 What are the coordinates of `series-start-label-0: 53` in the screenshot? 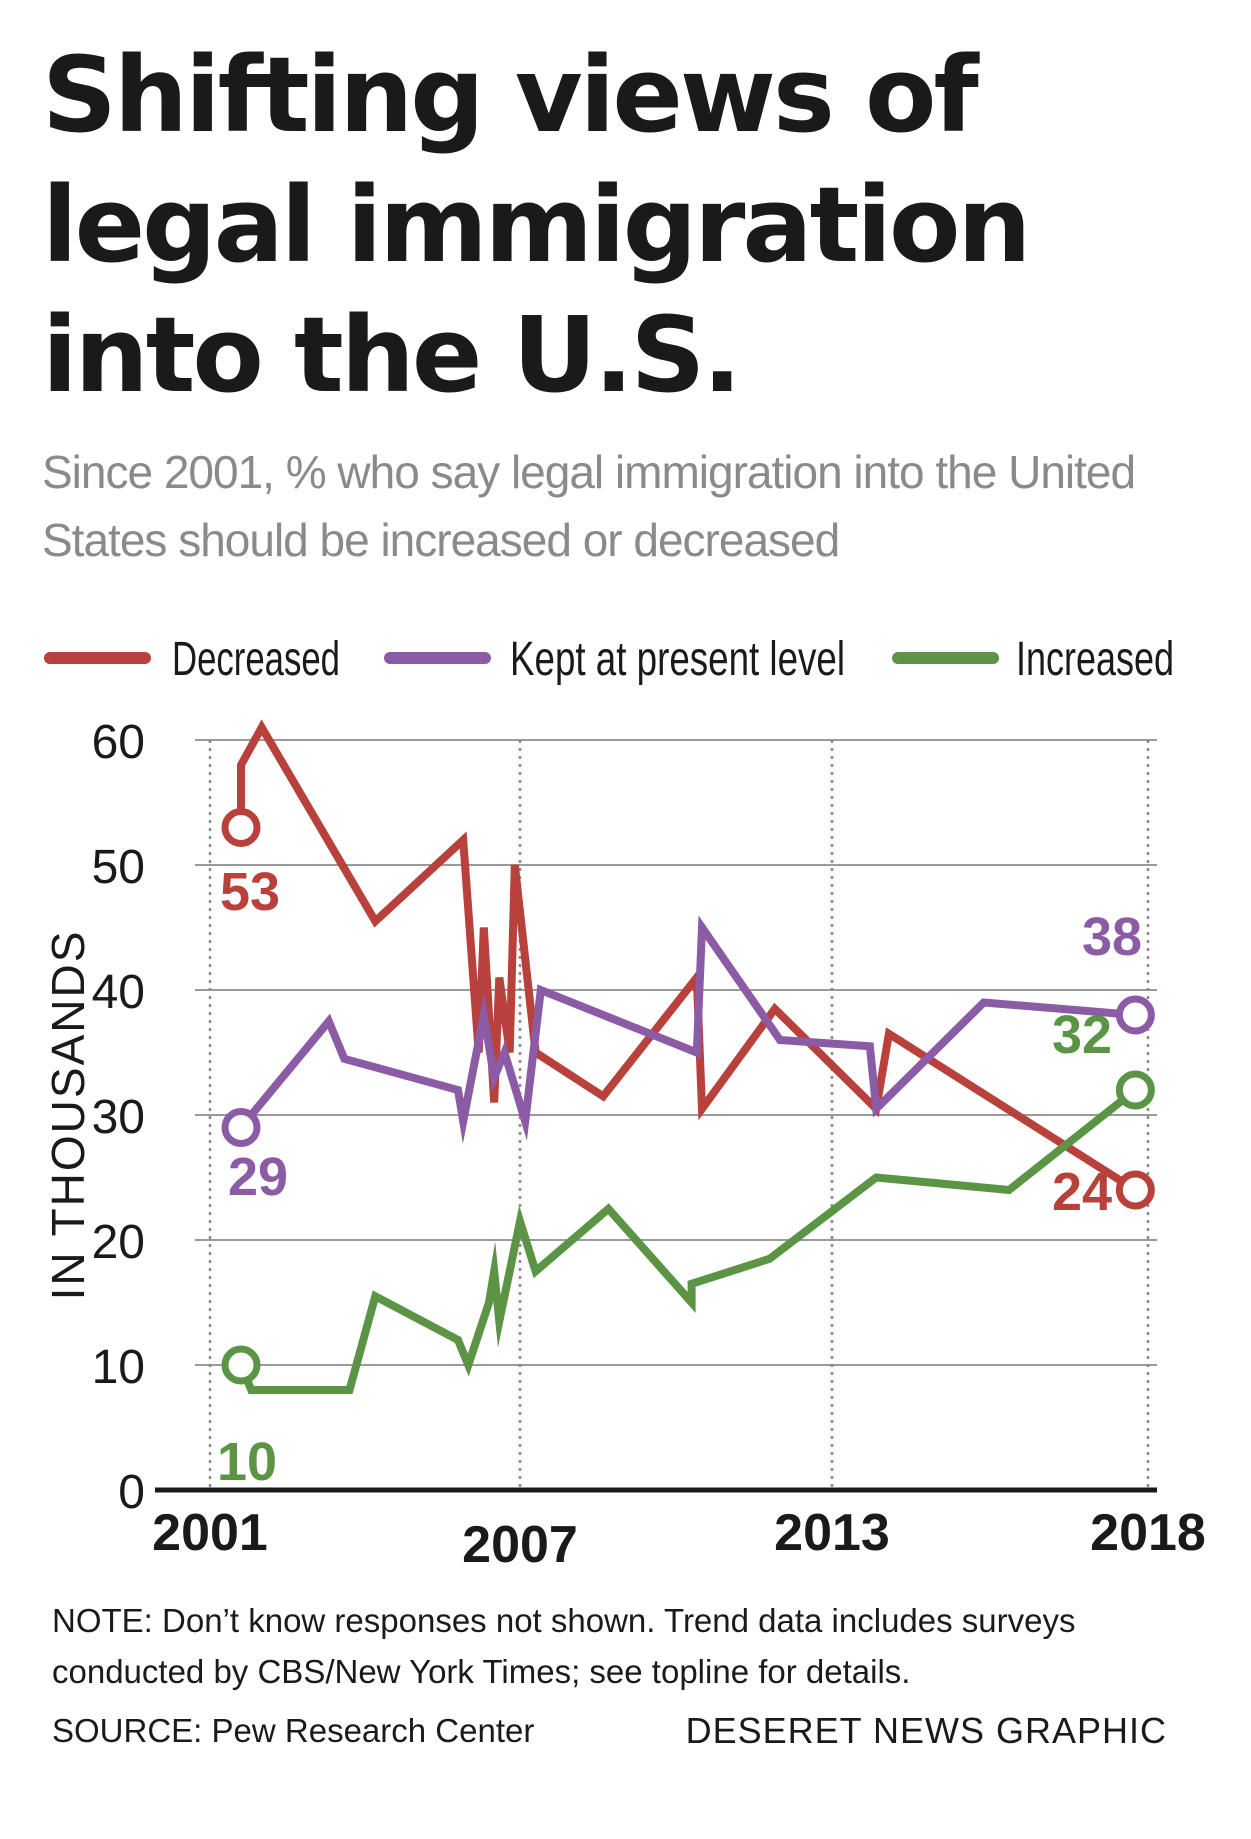 It's located at (250, 892).